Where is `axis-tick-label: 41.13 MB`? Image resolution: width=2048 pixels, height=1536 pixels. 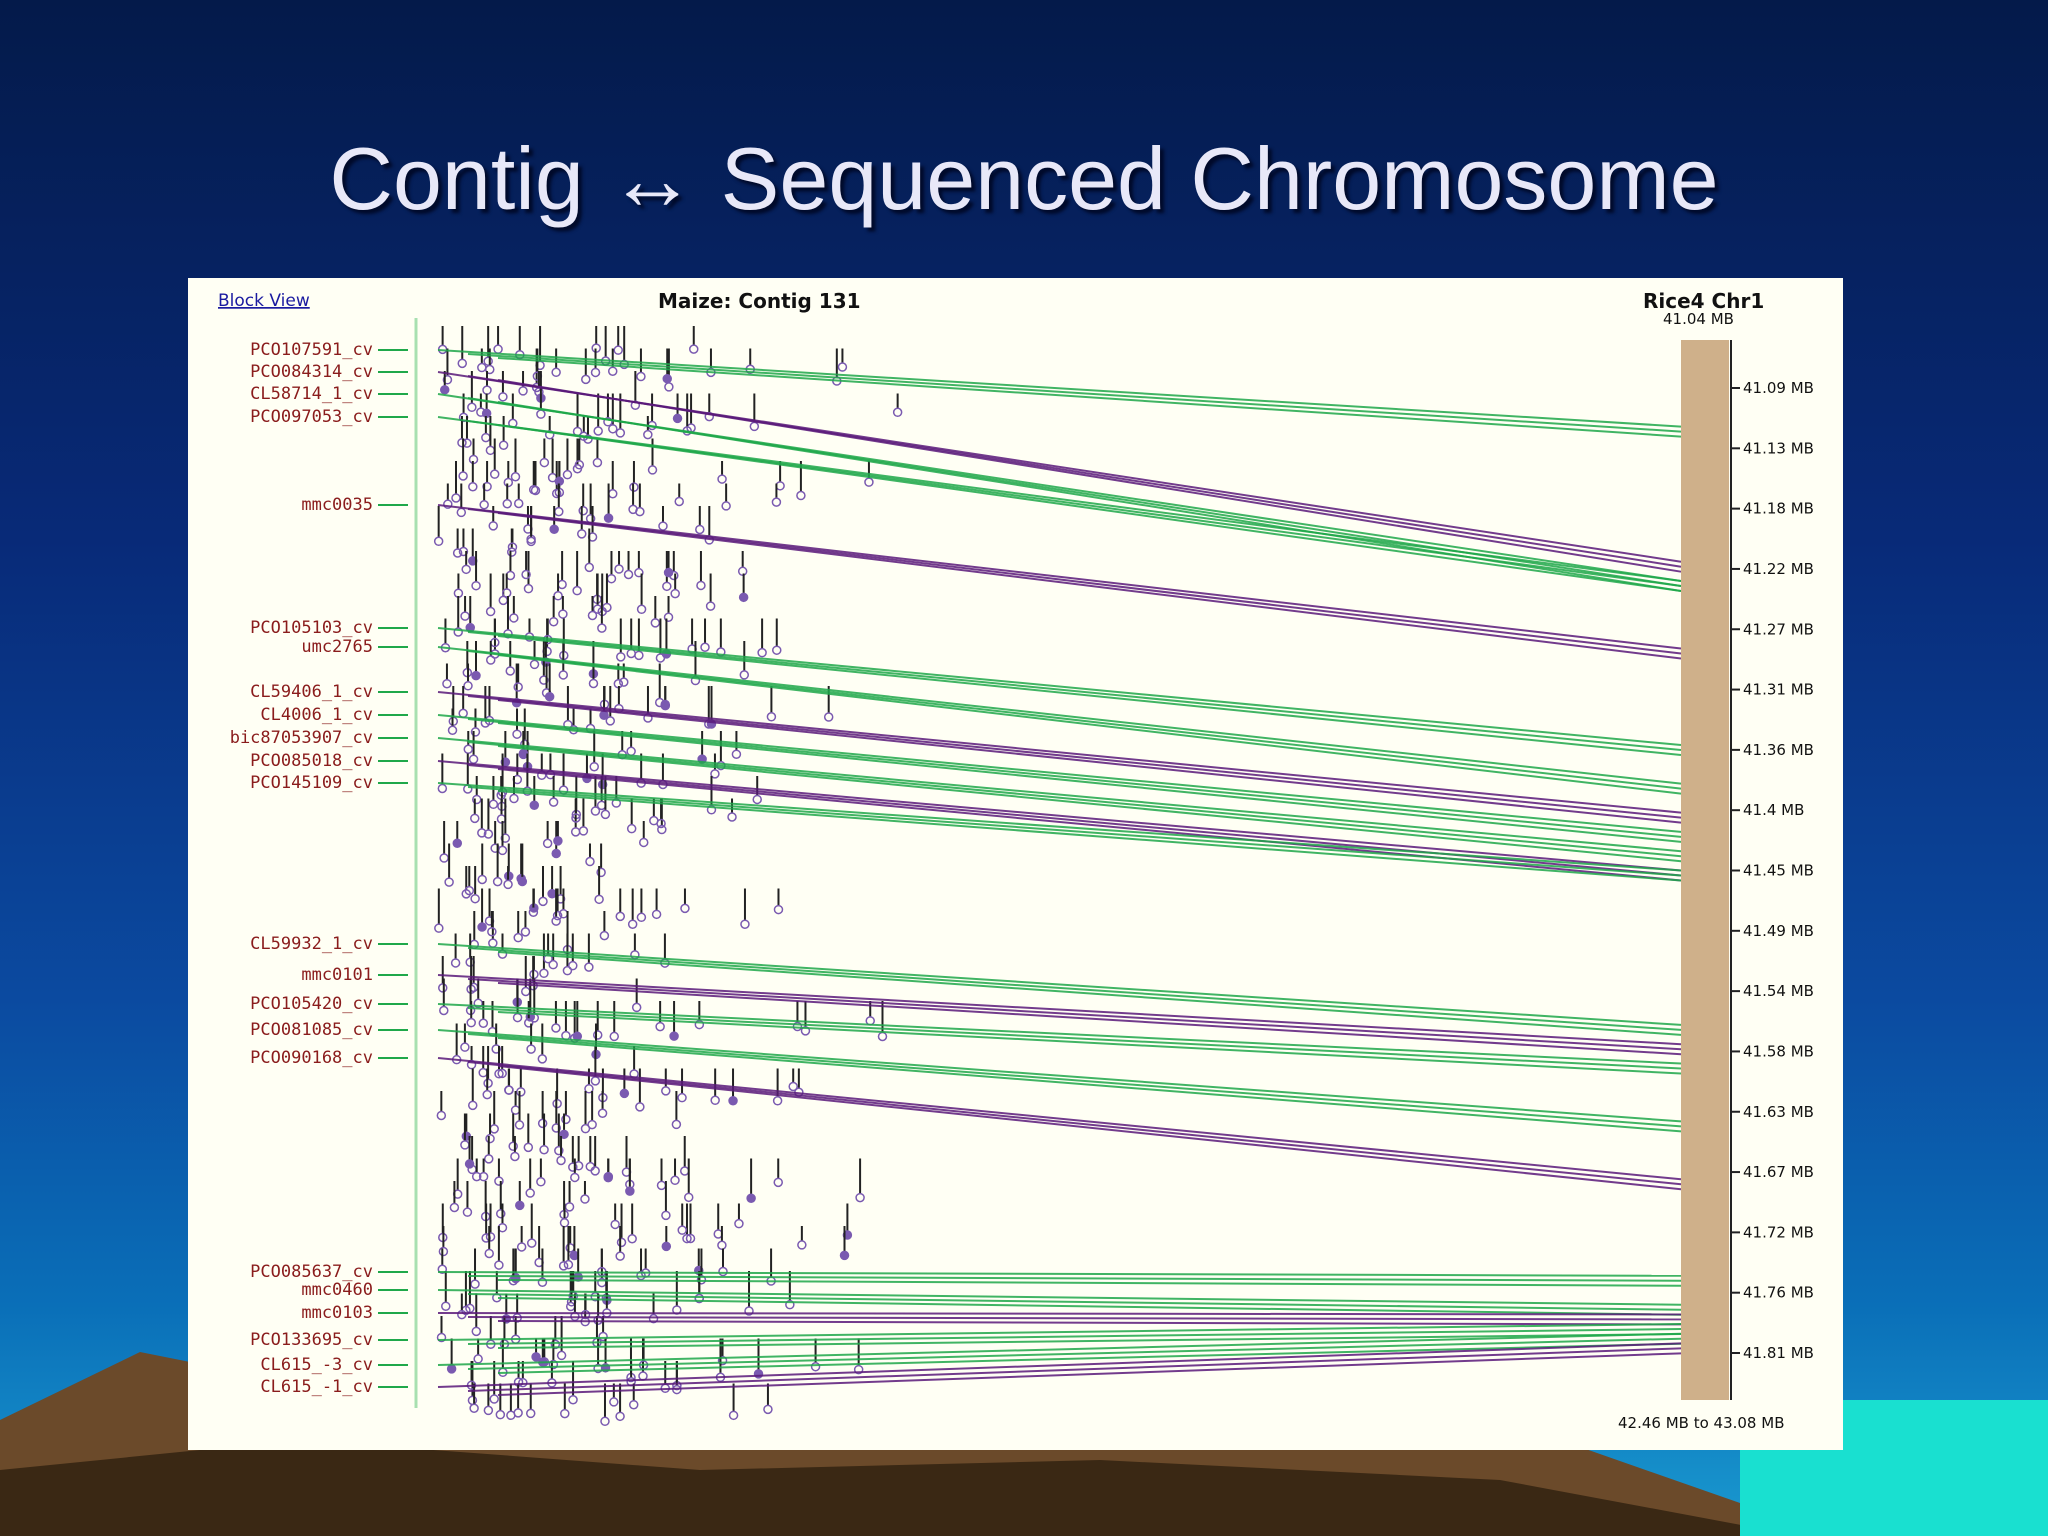 axis-tick-label: 41.13 MB is located at coordinates (1778, 448).